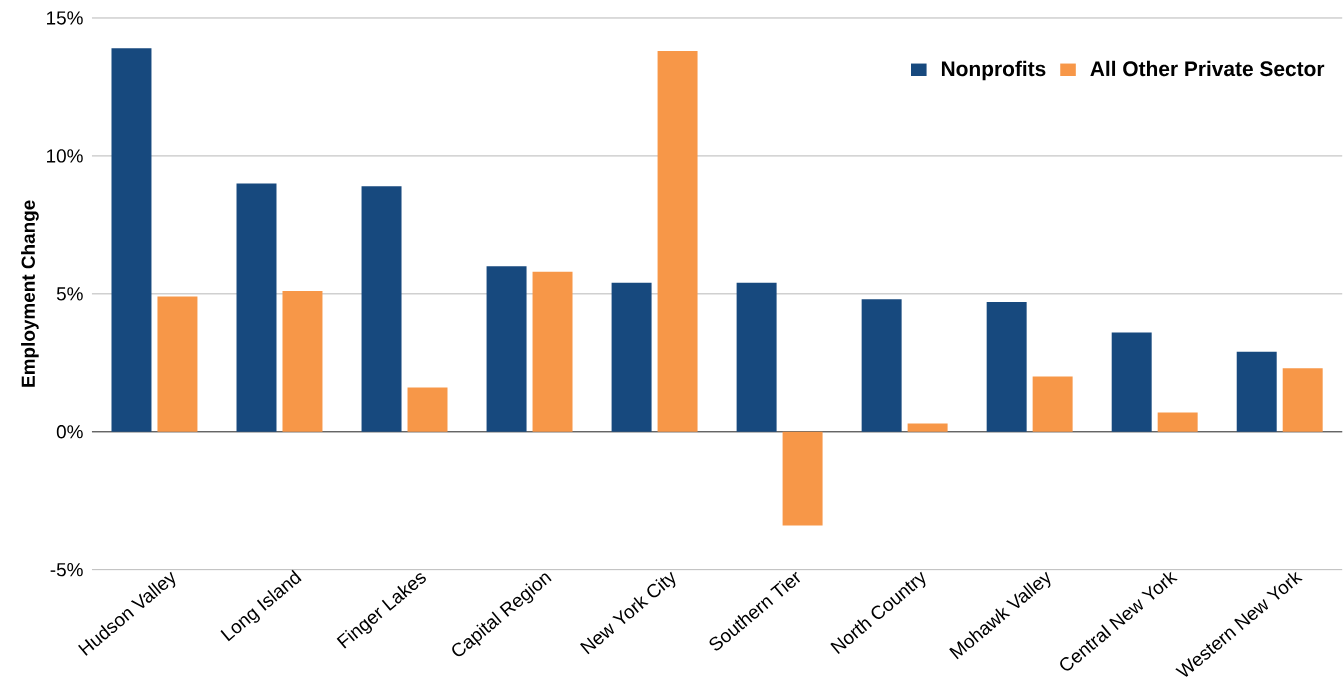 The image size is (1343, 688). Describe the element at coordinates (69, 431) in the screenshot. I see `y-tick-label: 0%` at that location.